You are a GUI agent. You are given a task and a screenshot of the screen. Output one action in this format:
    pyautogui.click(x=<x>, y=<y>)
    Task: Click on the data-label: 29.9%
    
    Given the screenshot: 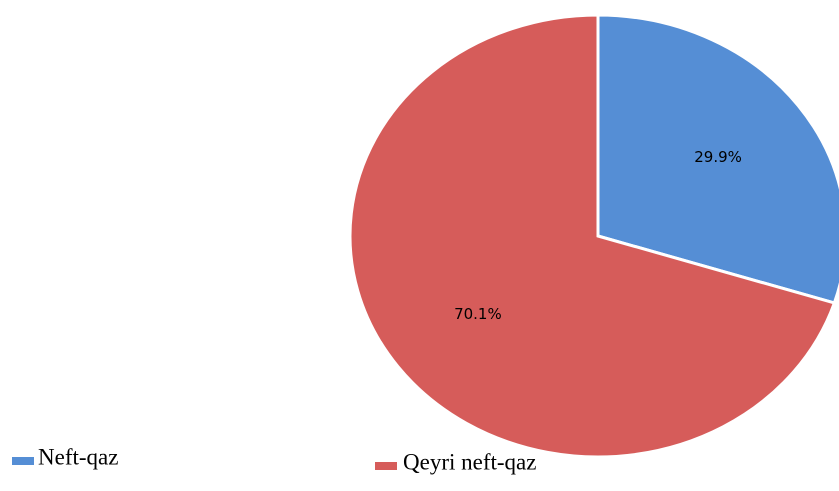 What is the action you would take?
    pyautogui.click(x=718, y=157)
    